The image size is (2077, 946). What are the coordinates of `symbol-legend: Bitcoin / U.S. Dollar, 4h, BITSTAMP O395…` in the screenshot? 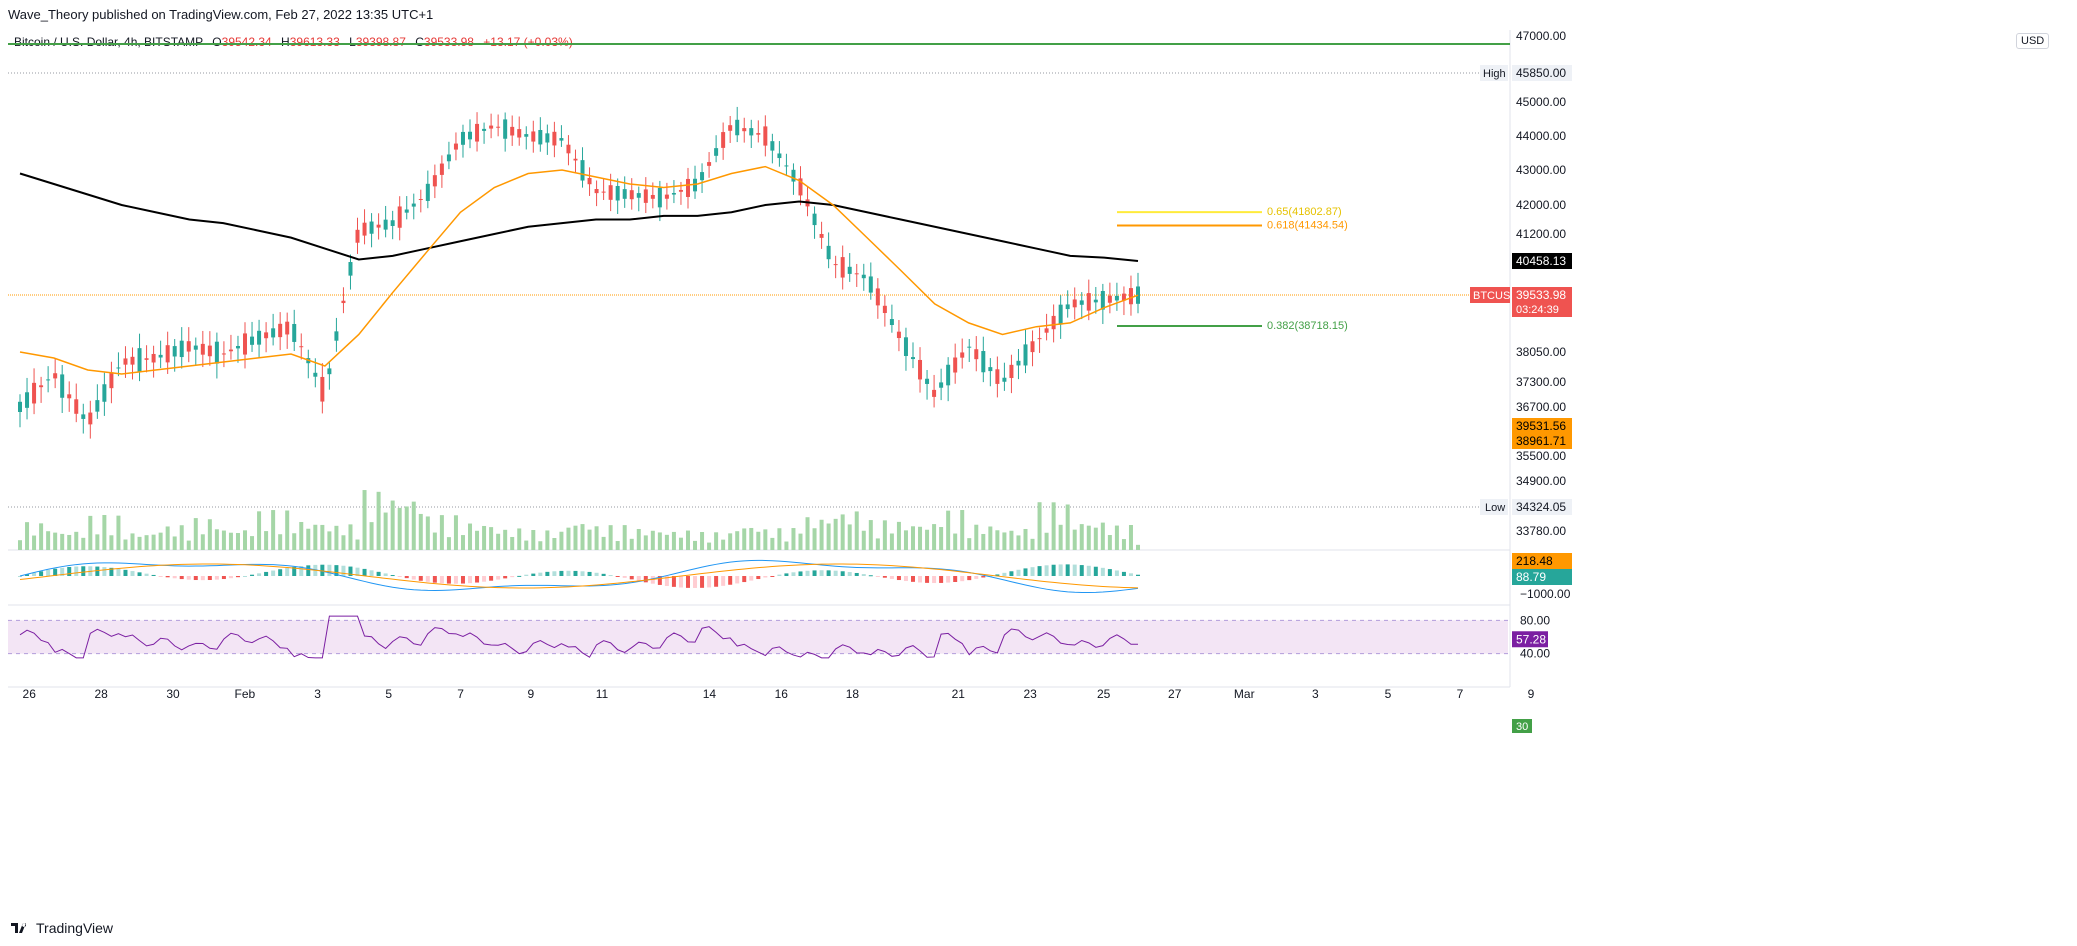 It's located at (293, 42).